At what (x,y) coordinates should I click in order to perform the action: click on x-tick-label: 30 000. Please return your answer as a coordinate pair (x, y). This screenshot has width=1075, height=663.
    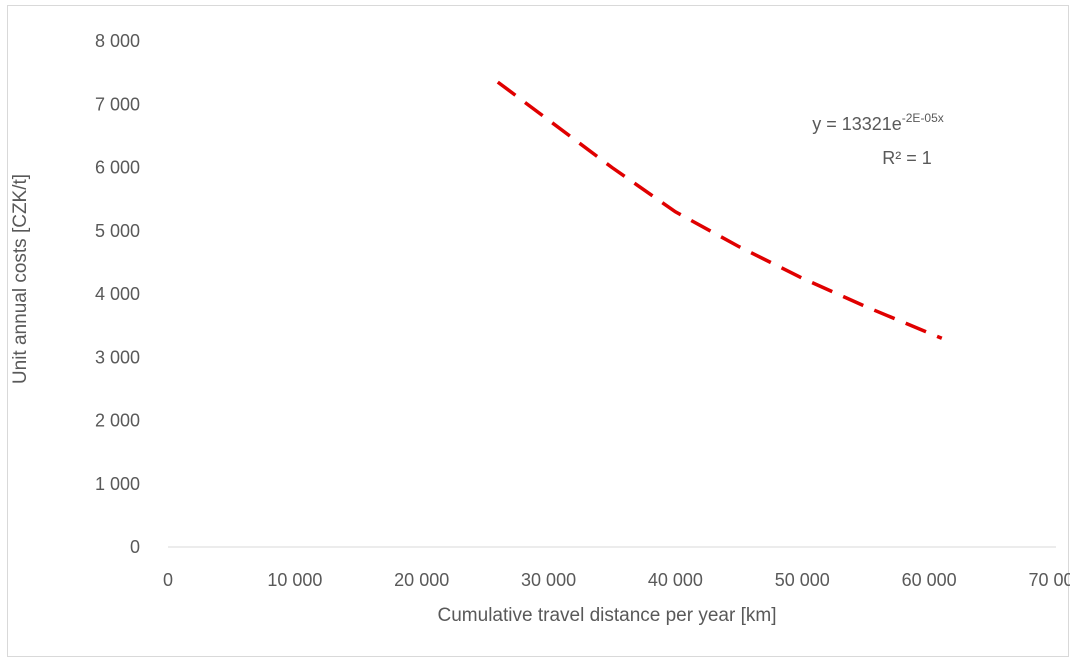
    Looking at the image, I should click on (548, 580).